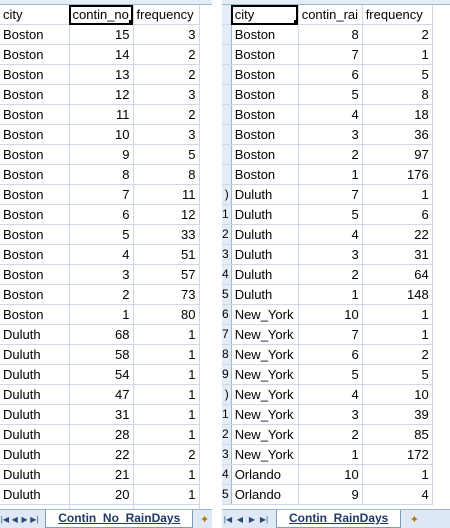 The width and height of the screenshot is (450, 528). What do you see at coordinates (101, 74) in the screenshot?
I see `contin-cell: 13` at bounding box center [101, 74].